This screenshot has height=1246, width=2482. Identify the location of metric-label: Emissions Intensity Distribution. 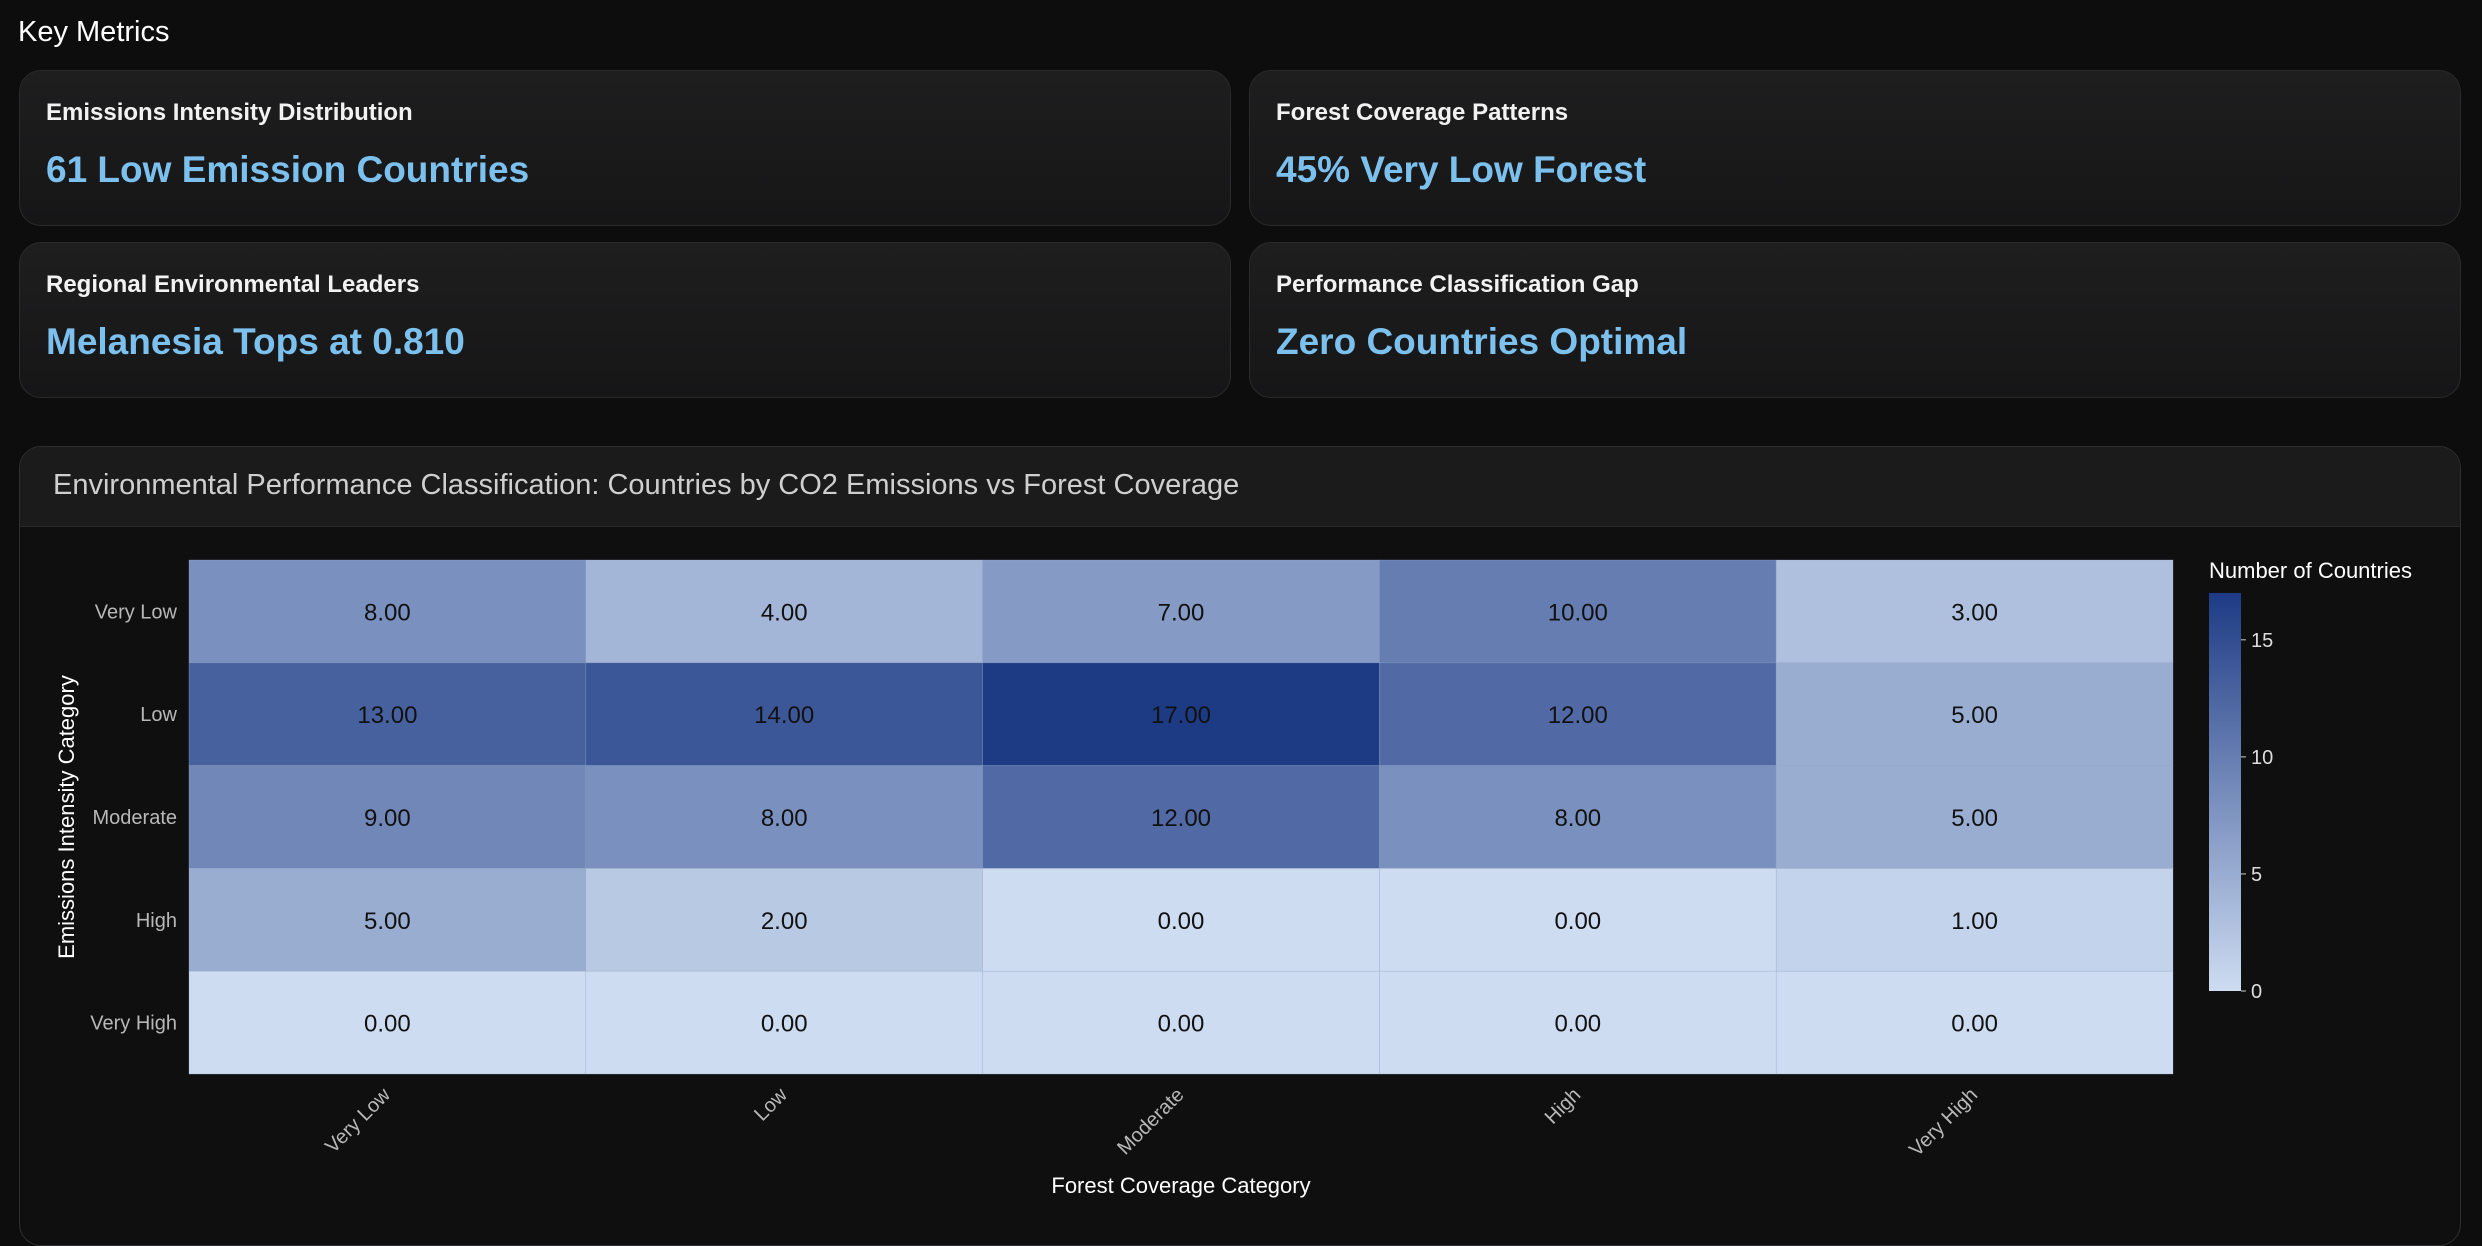
(229, 112).